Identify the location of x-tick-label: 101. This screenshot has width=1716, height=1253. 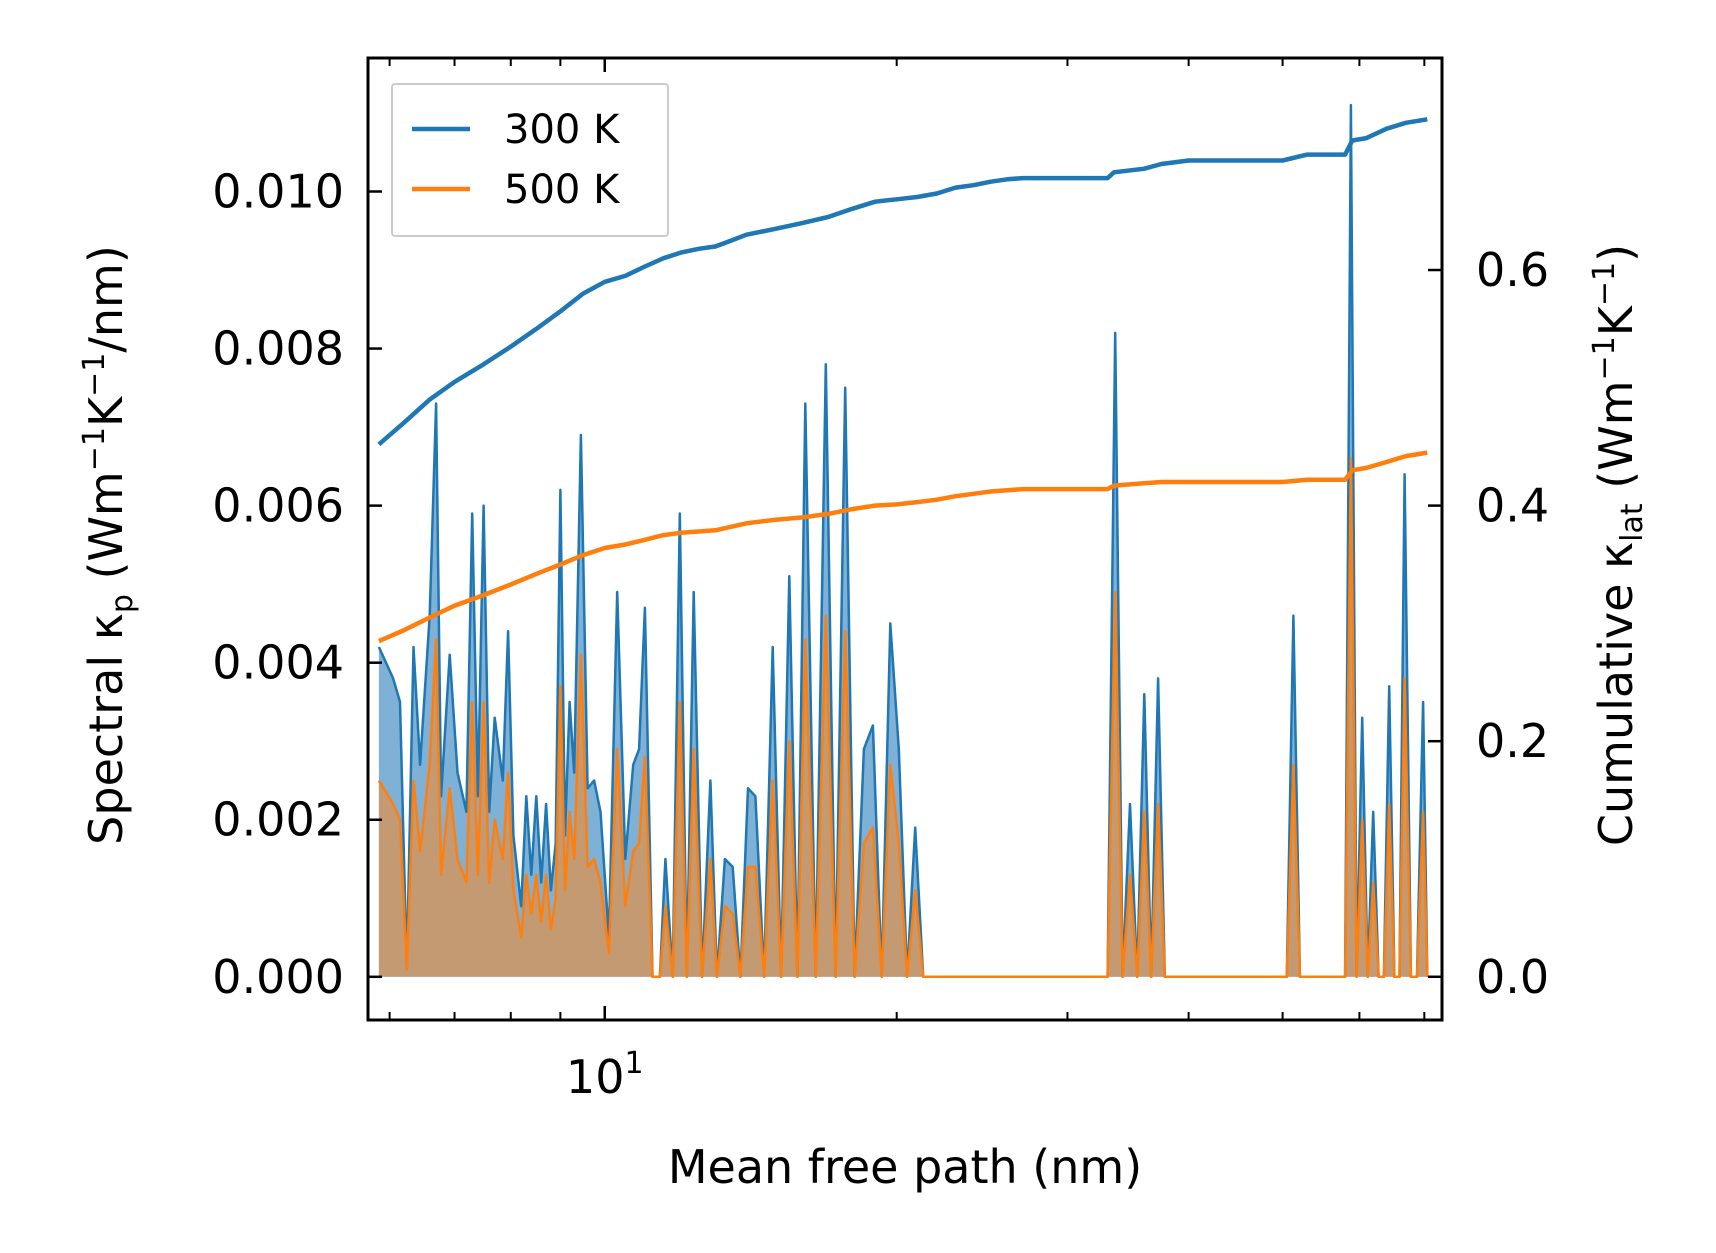
(605, 1075).